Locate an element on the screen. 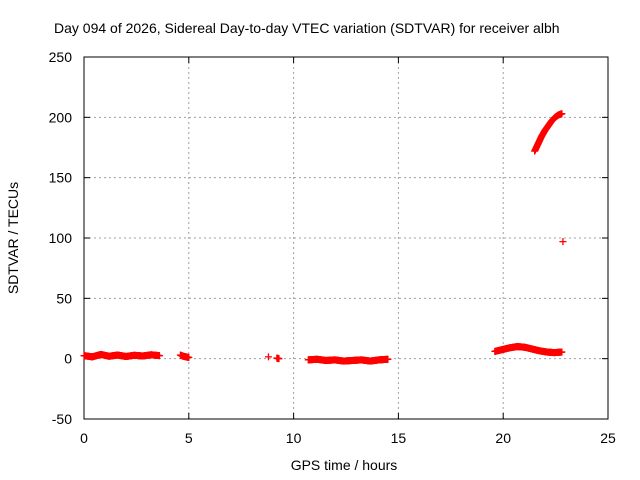 This screenshot has height=480, width=640. y-tick-label: 100 is located at coordinates (61, 238).